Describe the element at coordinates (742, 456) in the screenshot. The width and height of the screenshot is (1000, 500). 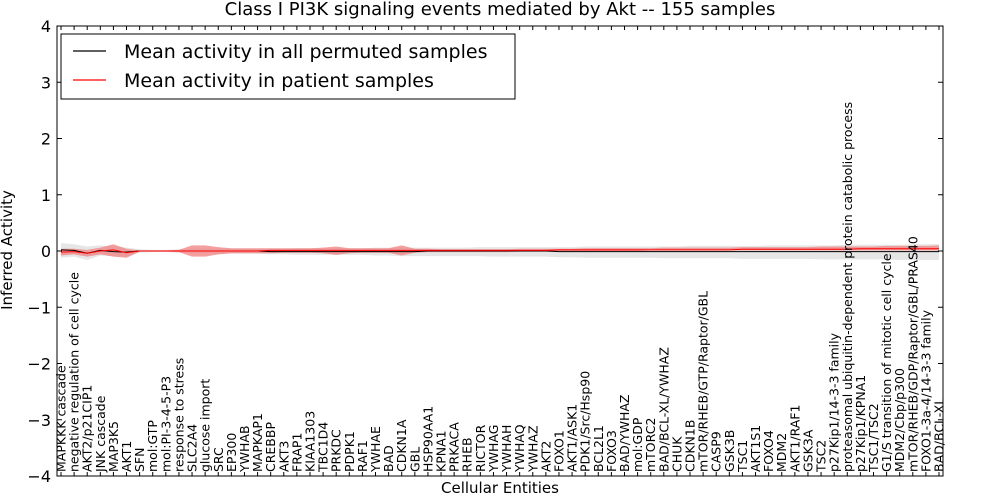
I see `x-tick-label: TSC1` at that location.